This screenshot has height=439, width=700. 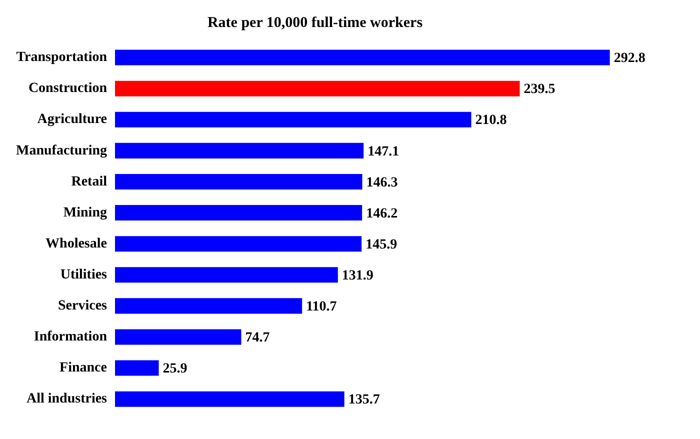 I want to click on y-tick-label: Manufacturing, so click(x=61, y=150).